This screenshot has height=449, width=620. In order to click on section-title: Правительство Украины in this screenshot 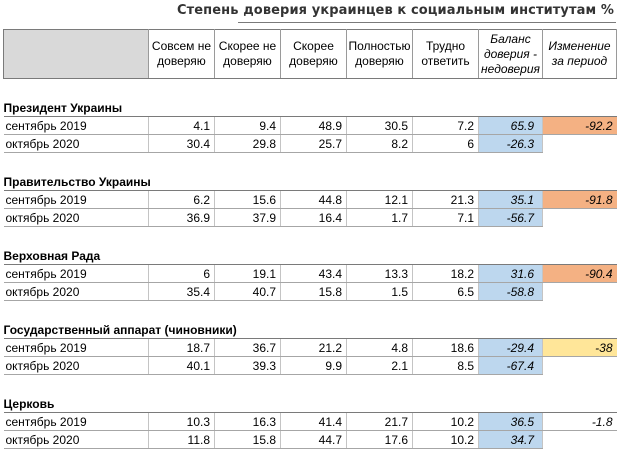, I will do `click(310, 181)`.